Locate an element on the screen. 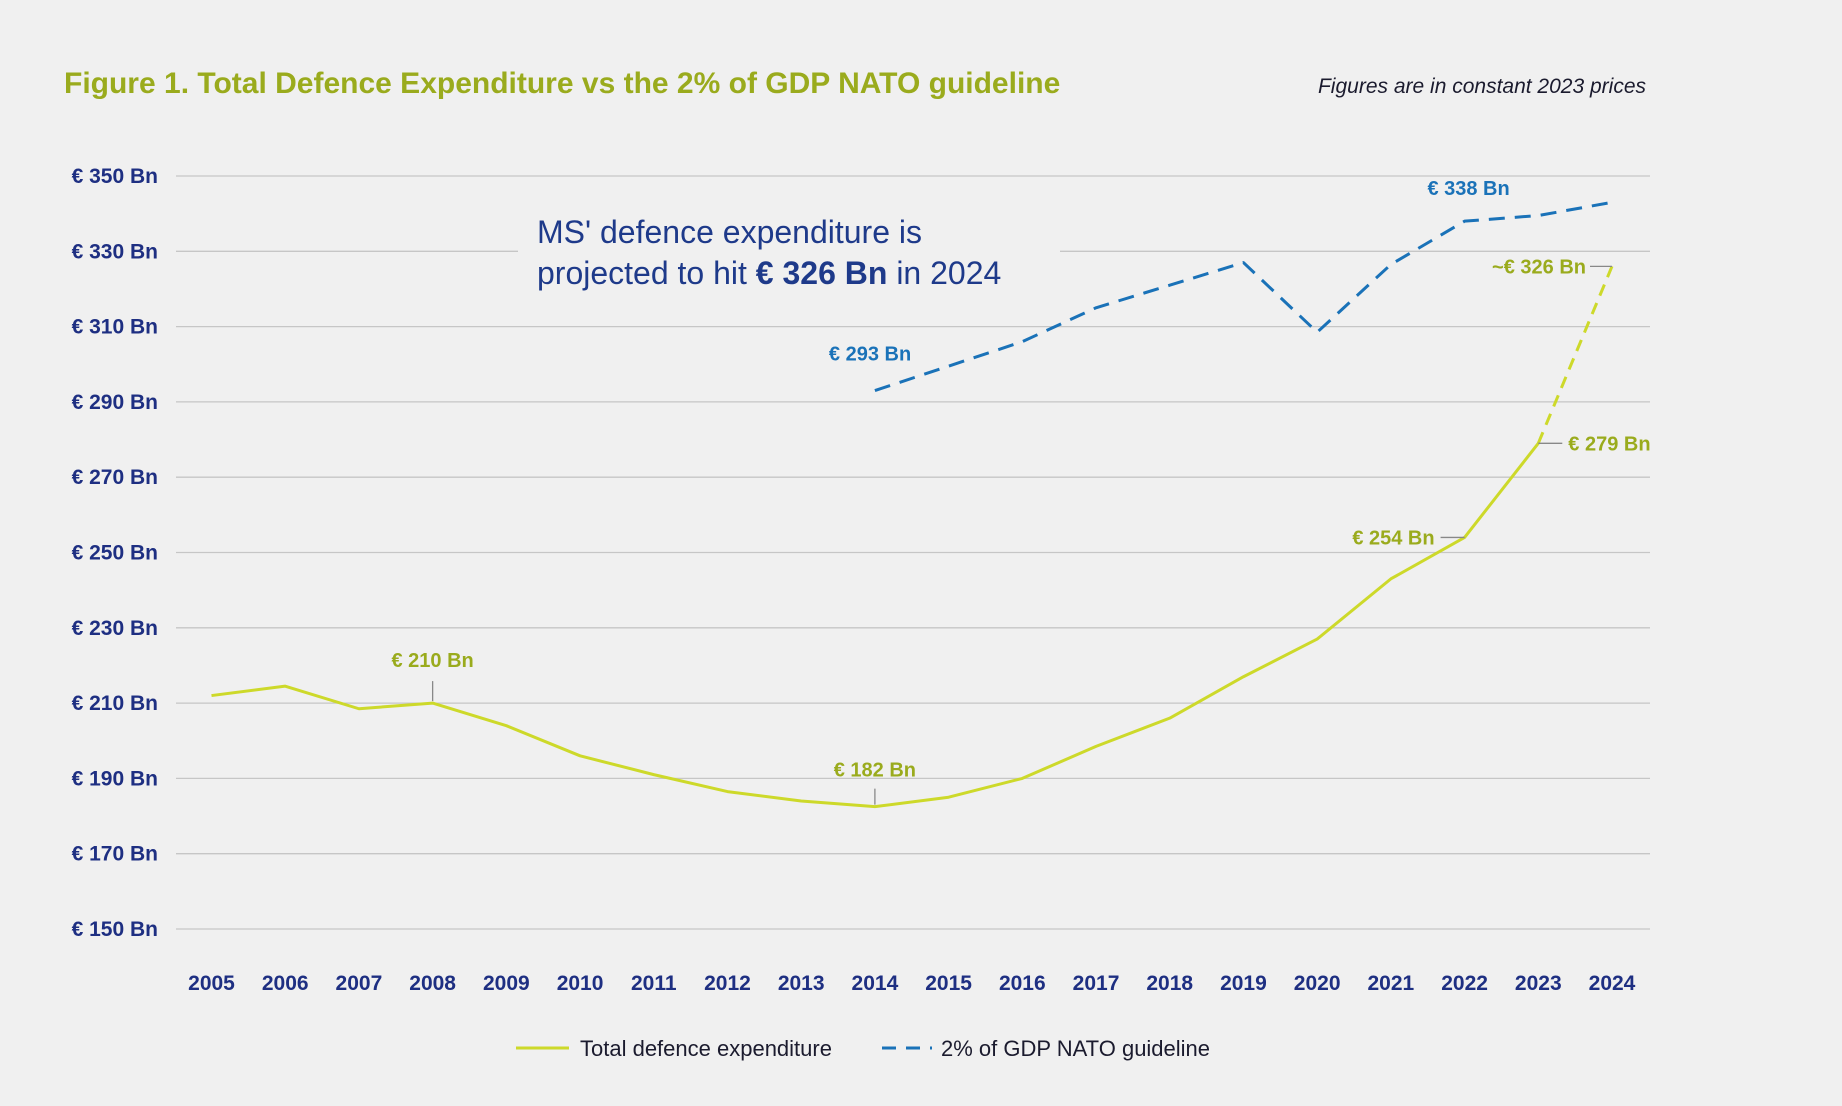 The image size is (1842, 1106). y-tick-label: € 290 Bn is located at coordinates (115, 402).